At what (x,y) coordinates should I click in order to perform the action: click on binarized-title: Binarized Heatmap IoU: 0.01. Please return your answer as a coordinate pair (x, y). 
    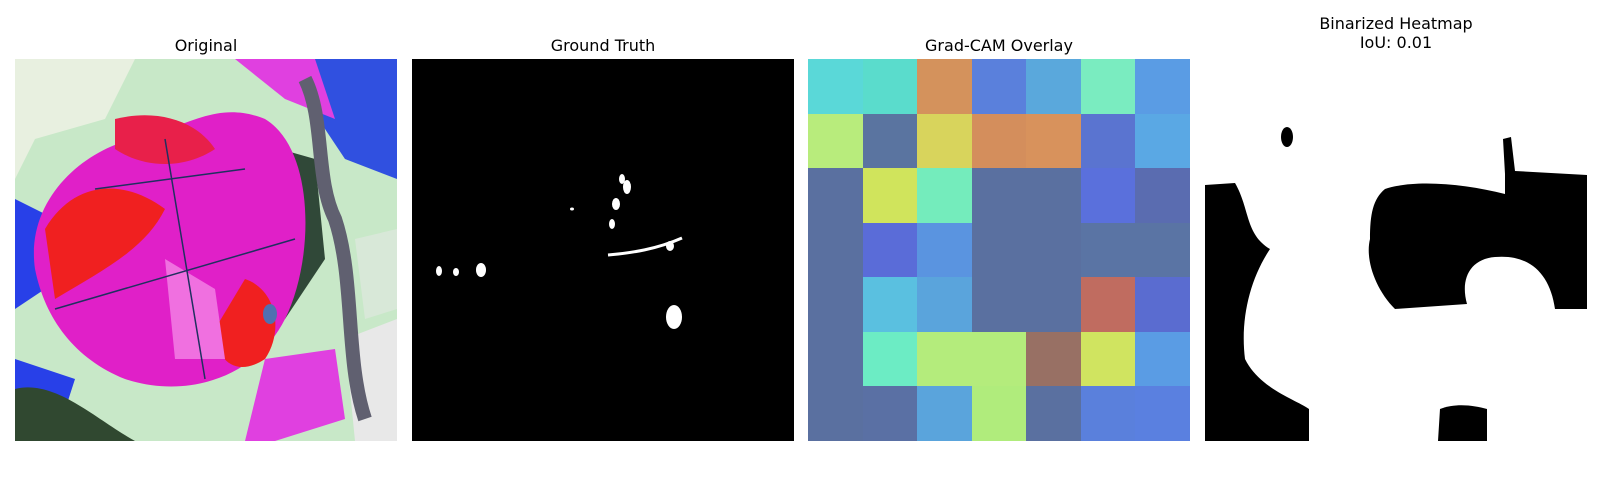
    Looking at the image, I should click on (1396, 33).